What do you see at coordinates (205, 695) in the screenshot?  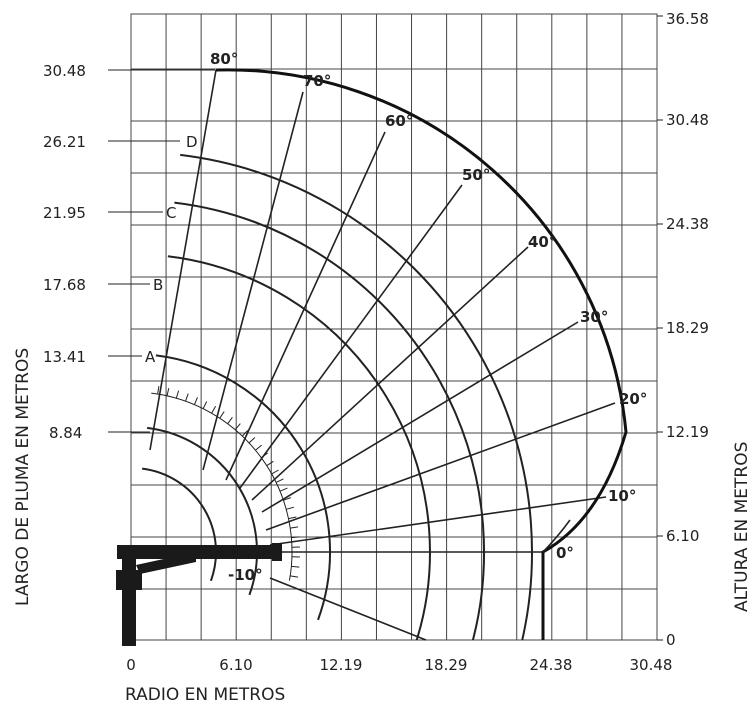 I see `x-axis-title: RADIO EN METROS` at bounding box center [205, 695].